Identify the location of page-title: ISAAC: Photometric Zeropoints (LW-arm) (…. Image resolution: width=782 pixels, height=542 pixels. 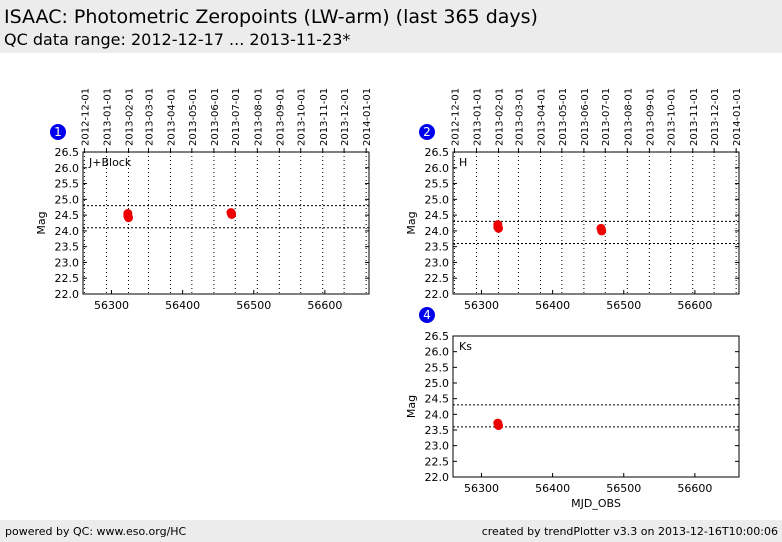
(271, 17).